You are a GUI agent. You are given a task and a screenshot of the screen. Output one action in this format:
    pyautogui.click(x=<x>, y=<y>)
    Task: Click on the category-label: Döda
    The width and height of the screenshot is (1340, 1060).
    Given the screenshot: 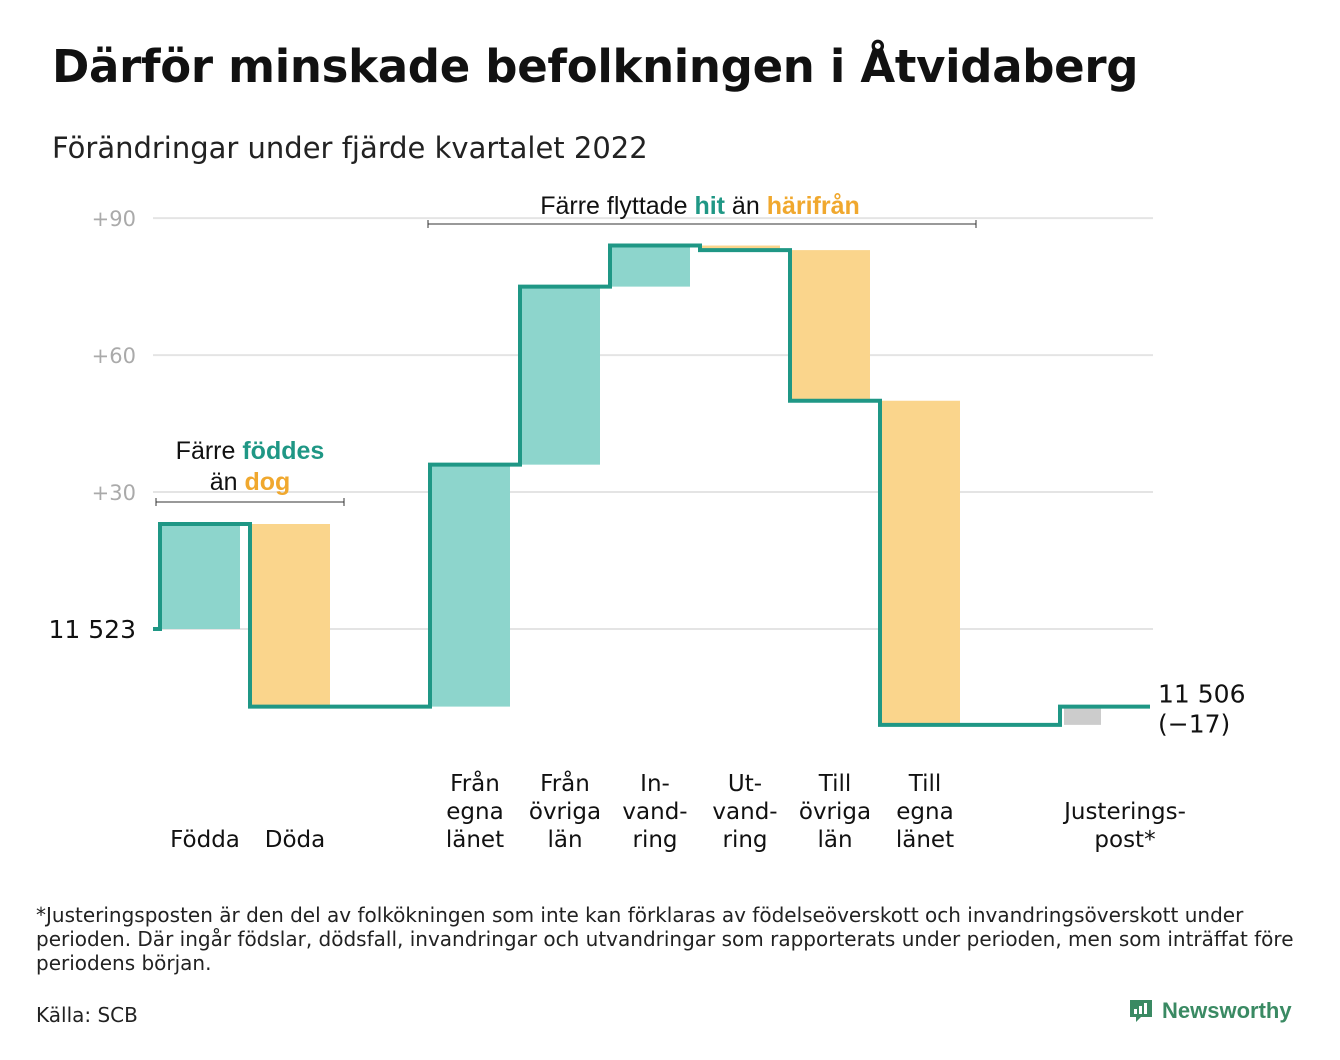 What is the action you would take?
    pyautogui.click(x=295, y=840)
    